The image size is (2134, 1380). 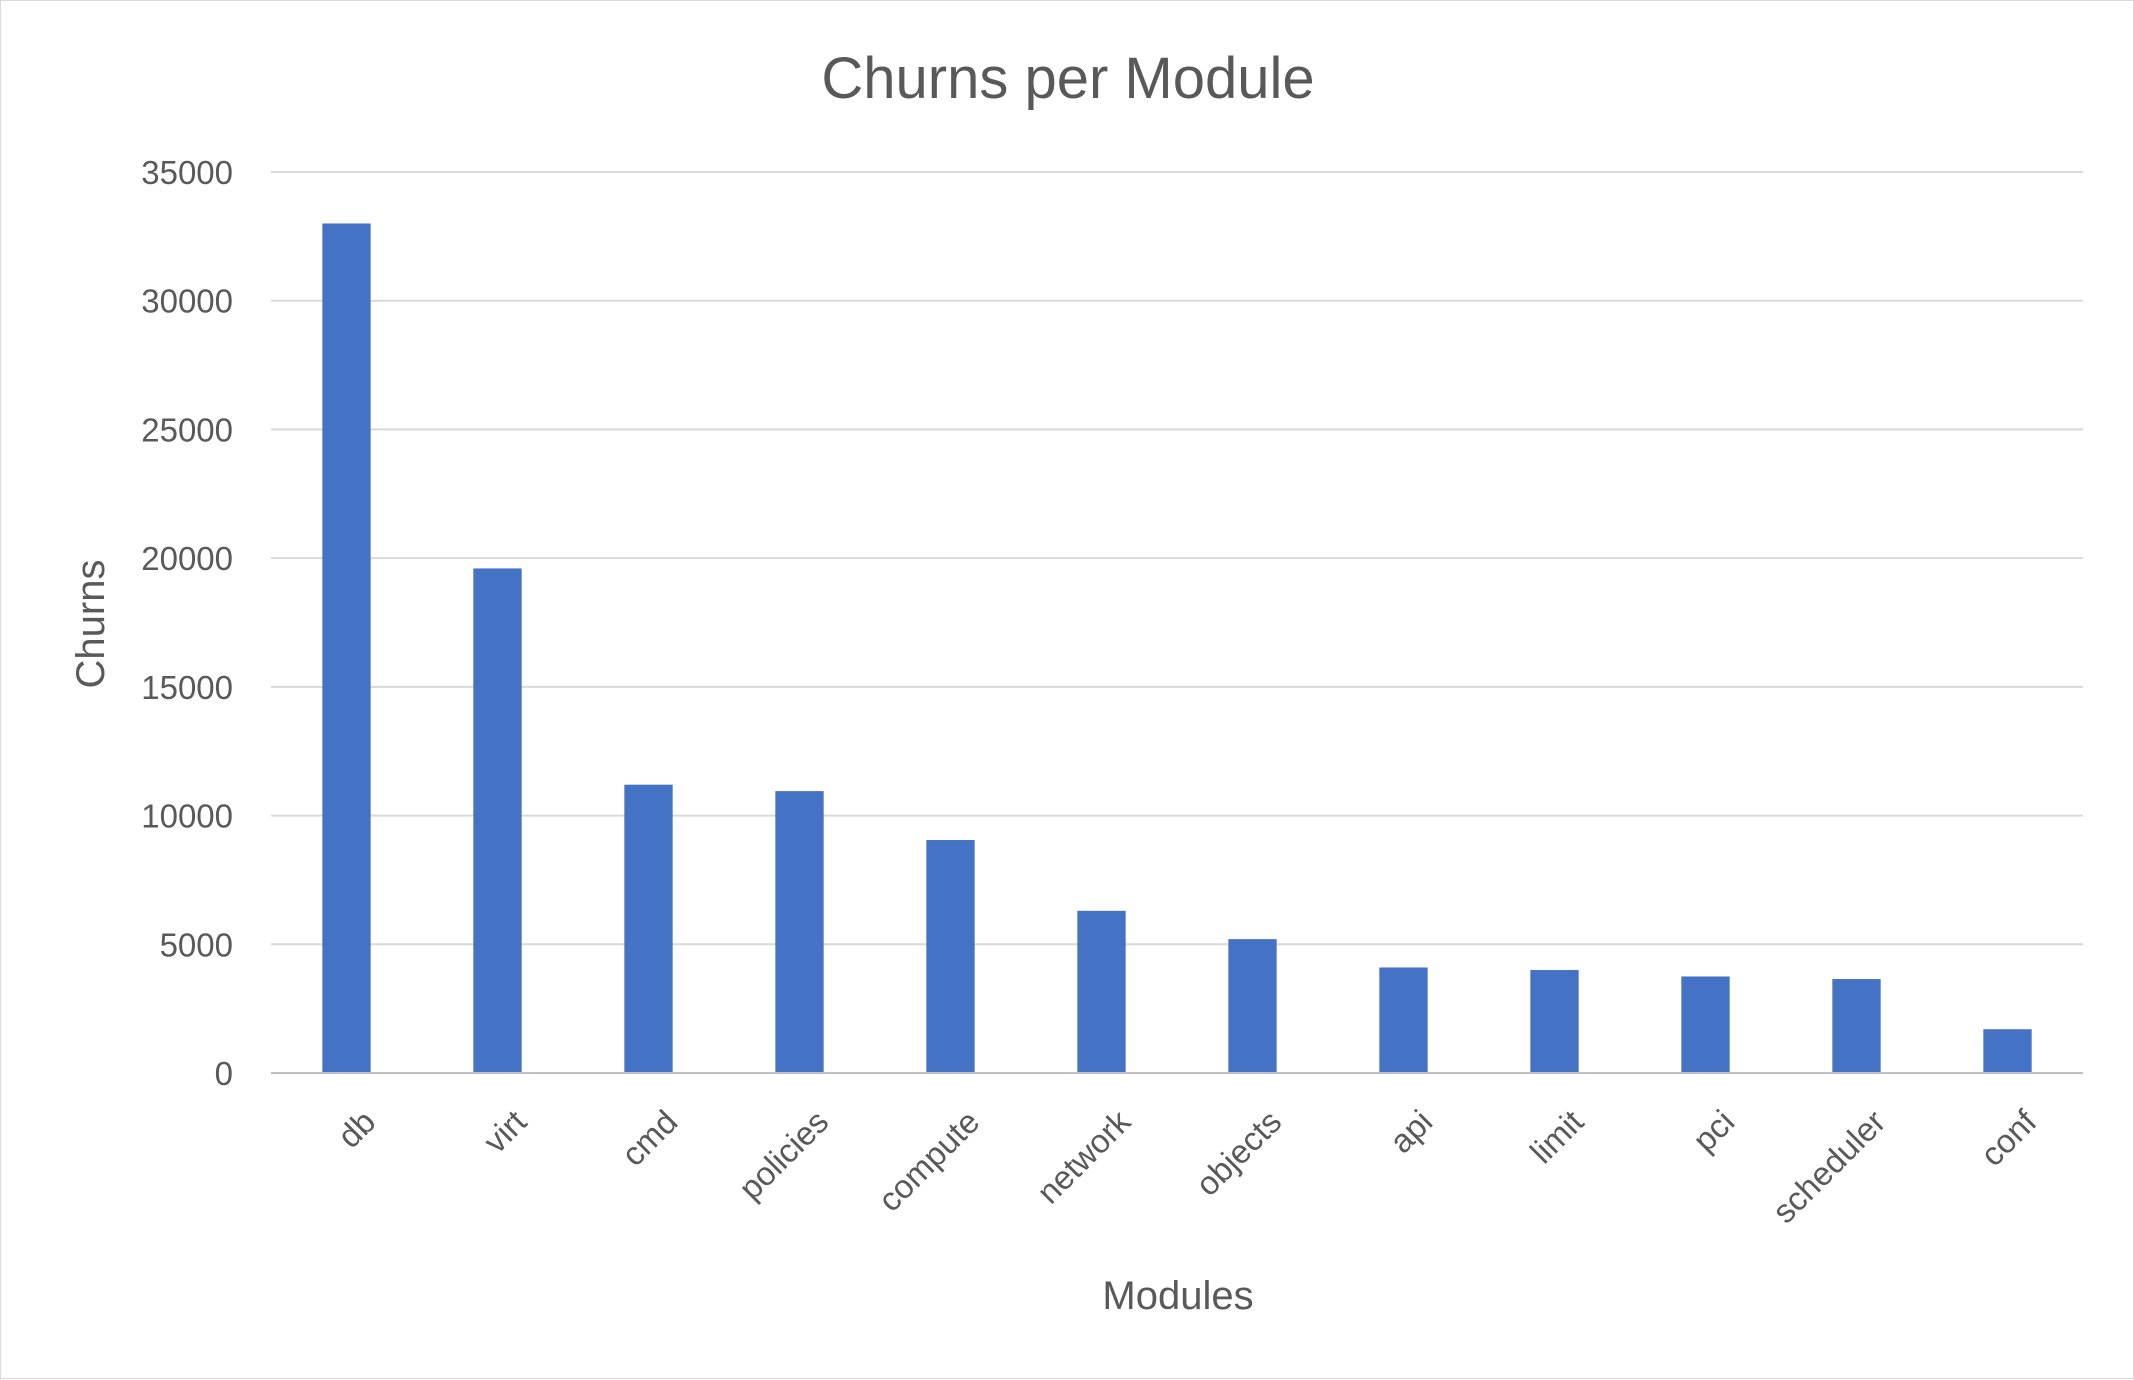 I want to click on x-tick-label-api: api, so click(x=1410, y=1131).